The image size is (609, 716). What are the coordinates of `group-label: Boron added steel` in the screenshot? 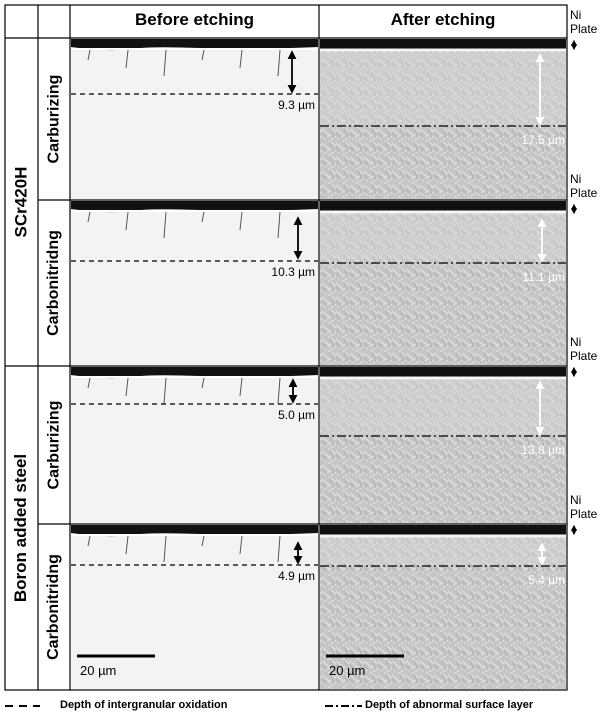 It's located at (21, 528).